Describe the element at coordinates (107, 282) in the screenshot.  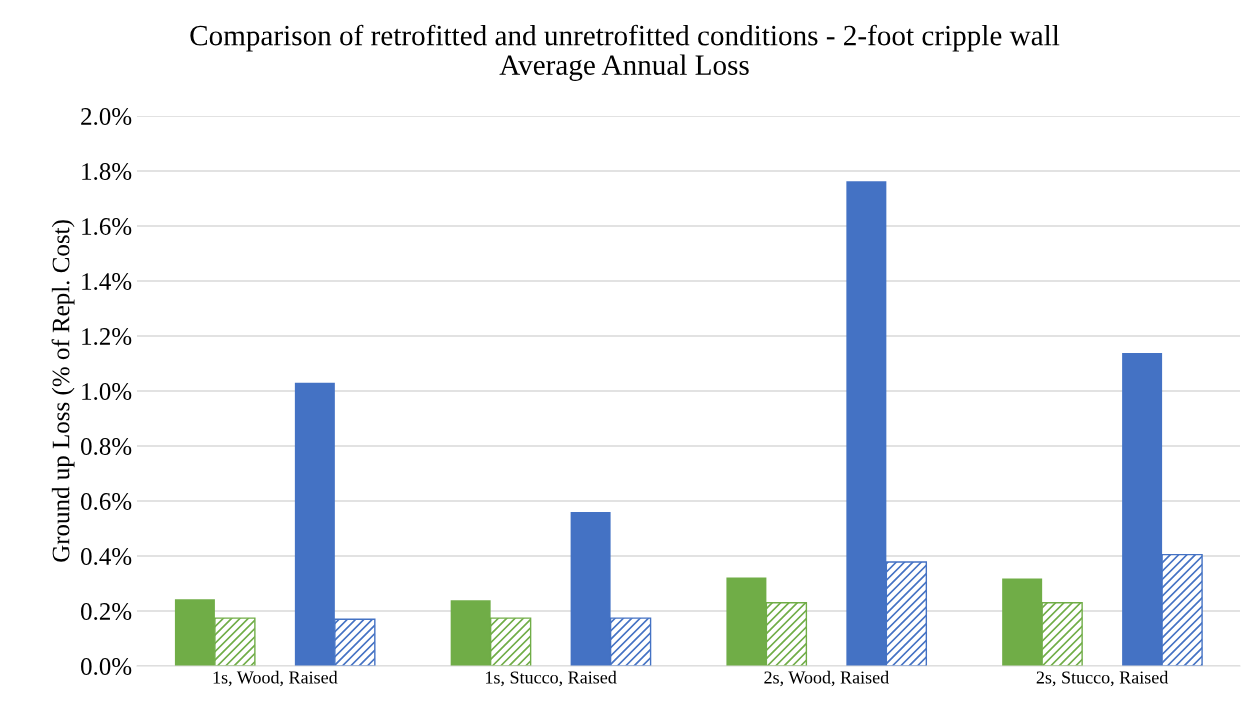
I see `y-tick-label: 1.4%` at that location.